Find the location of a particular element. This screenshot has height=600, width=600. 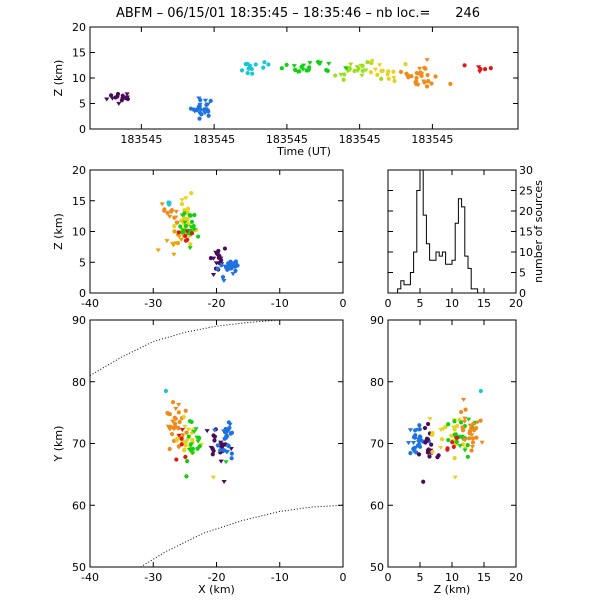

z-y-ytick-label: 90 is located at coordinates (377, 320).